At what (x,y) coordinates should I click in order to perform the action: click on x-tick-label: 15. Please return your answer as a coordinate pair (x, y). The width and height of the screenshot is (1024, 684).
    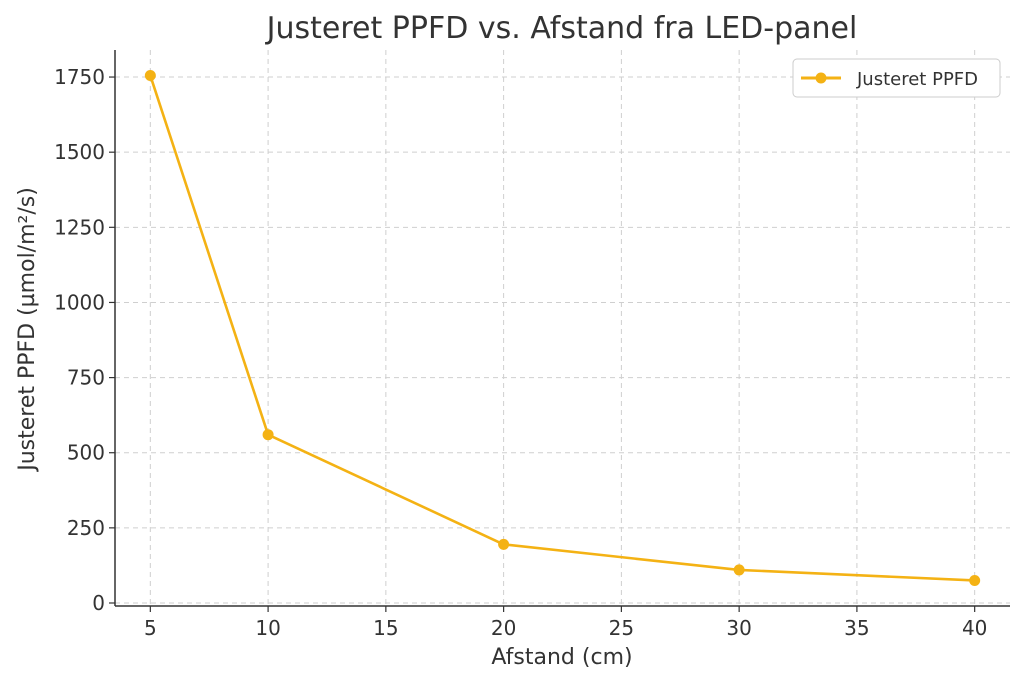
    Looking at the image, I should click on (385, 628).